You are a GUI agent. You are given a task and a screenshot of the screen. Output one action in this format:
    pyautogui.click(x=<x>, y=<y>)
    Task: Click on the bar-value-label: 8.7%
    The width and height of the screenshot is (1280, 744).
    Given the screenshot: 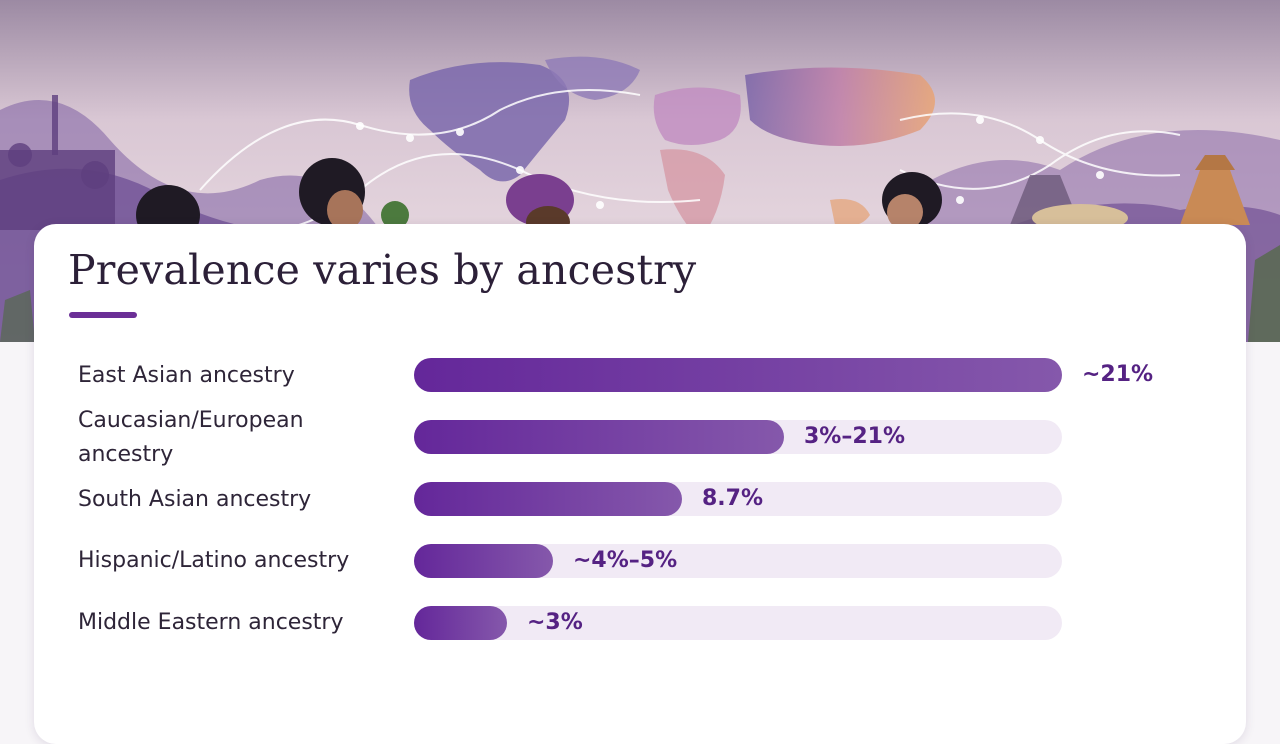 What is the action you would take?
    pyautogui.click(x=733, y=498)
    